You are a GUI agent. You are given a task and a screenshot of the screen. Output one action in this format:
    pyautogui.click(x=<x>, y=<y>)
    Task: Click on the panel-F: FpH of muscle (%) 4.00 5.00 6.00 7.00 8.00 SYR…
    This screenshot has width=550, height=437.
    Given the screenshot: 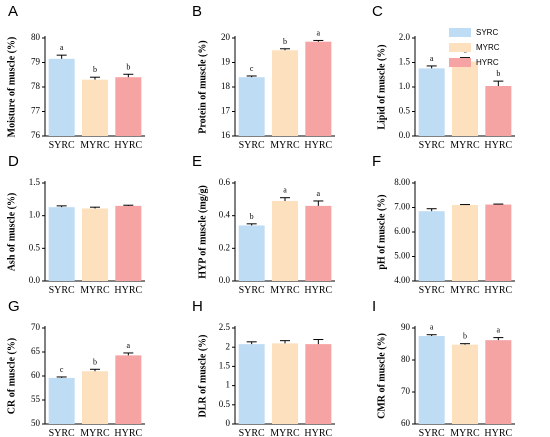 What is the action you would take?
    pyautogui.click(x=443, y=224)
    